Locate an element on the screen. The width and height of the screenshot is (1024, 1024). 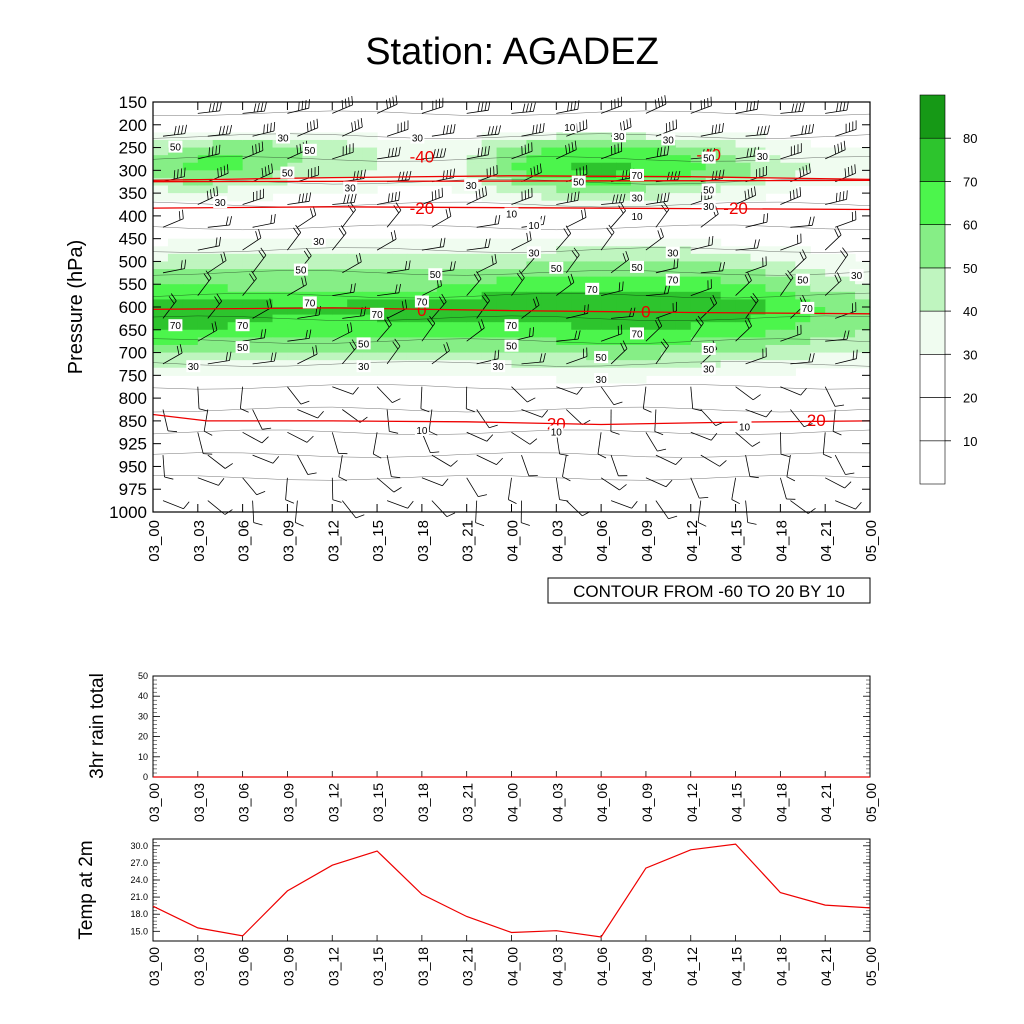
humidity-contour-line is located at coordinates (511, 387).